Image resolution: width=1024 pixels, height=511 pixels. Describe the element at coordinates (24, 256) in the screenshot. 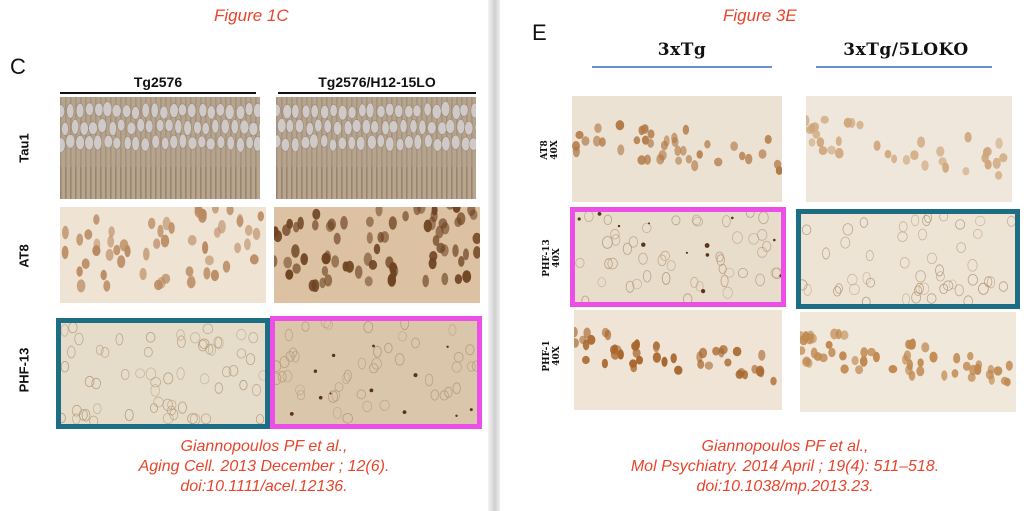

I see `left-row-label-at8: AT8` at that location.